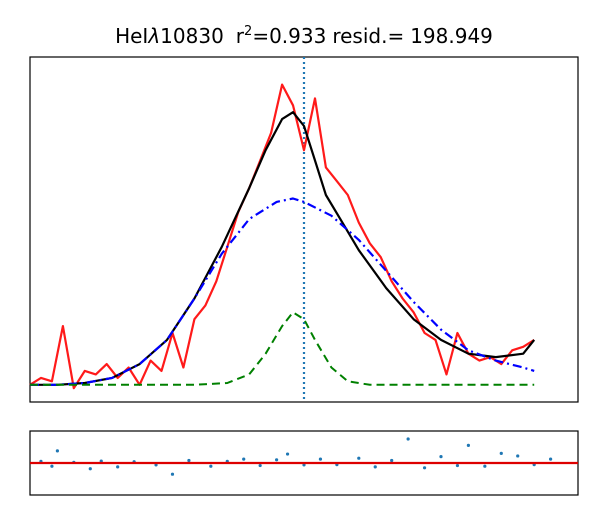 The height and width of the screenshot is (525, 600). Describe the element at coordinates (192, 36) in the screenshot. I see `title-wavelength: 10830` at that location.